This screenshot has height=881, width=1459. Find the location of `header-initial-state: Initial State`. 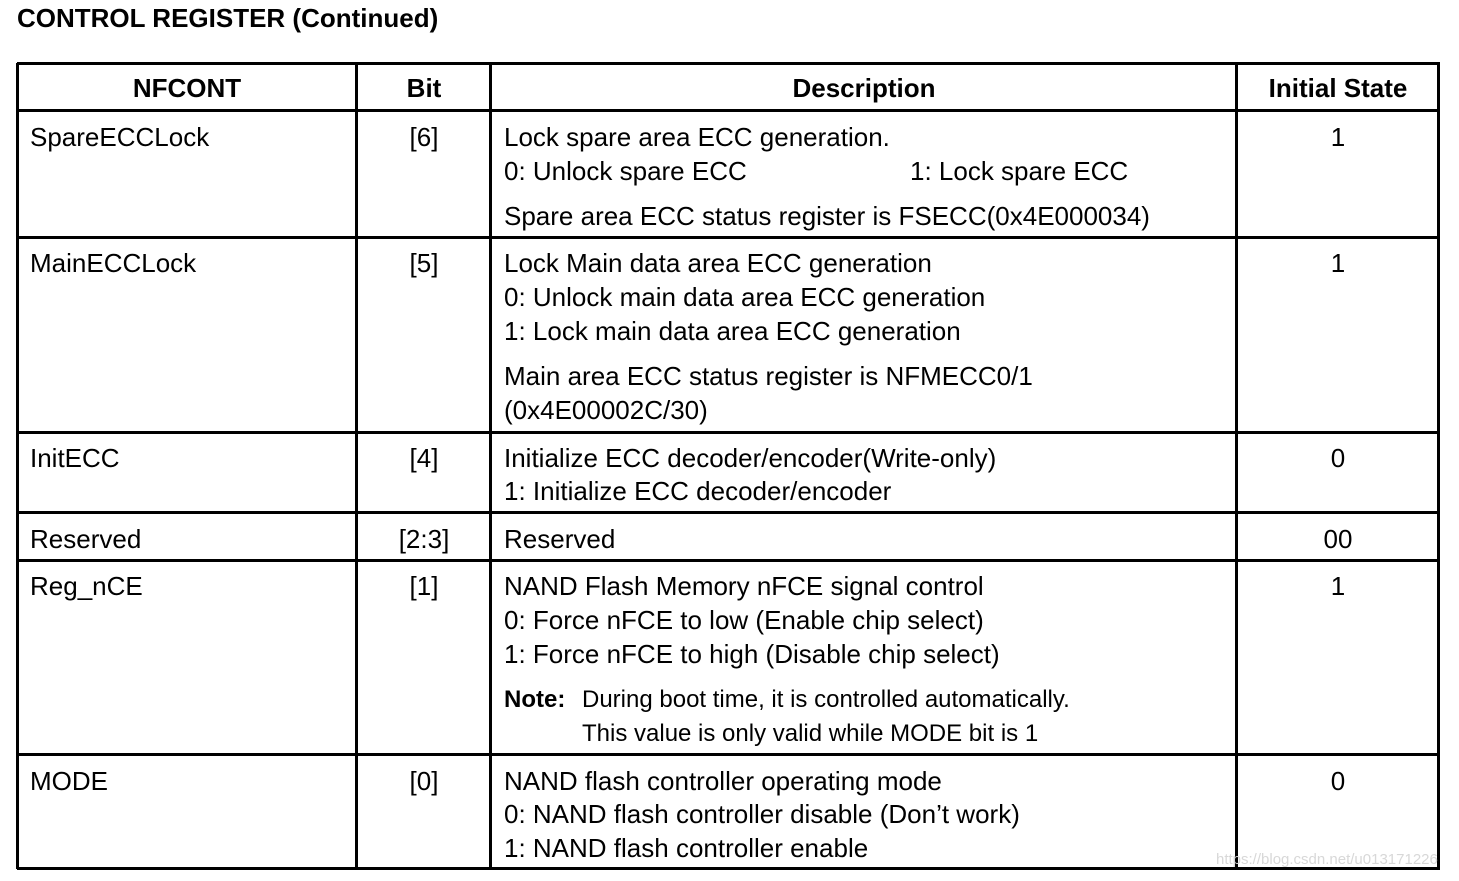

header-initial-state: Initial State is located at coordinates (1338, 88).